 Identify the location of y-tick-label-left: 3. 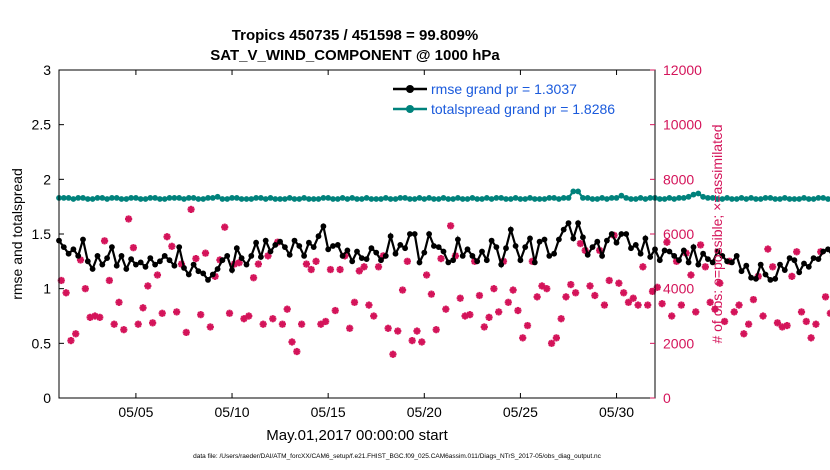
(47, 70).